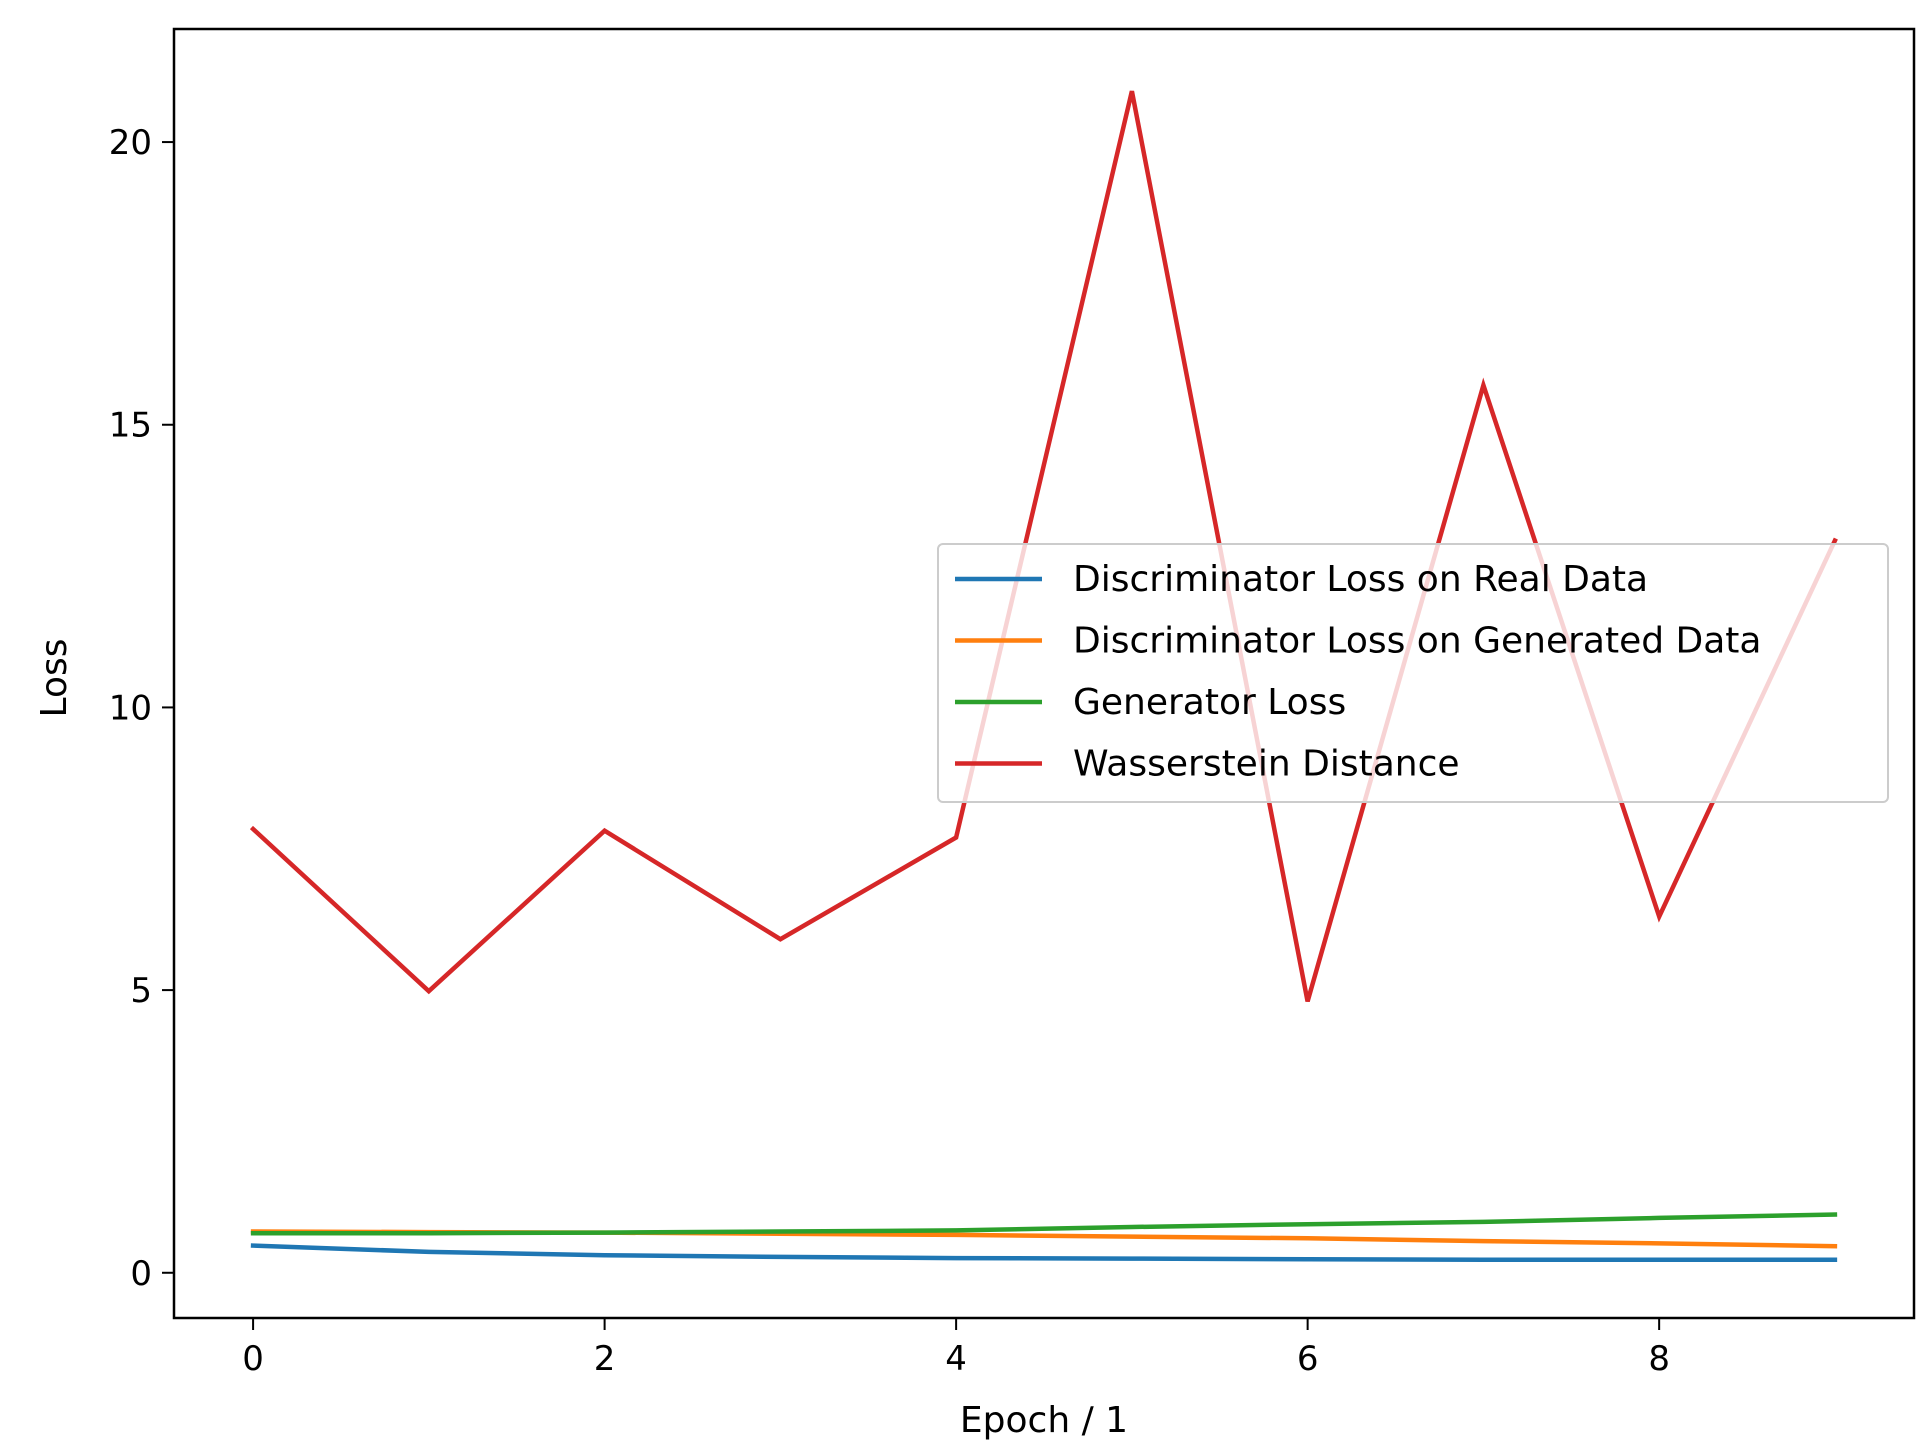 This screenshot has height=1440, width=1920. Describe the element at coordinates (141, 991) in the screenshot. I see `y-tick-label: 5` at that location.